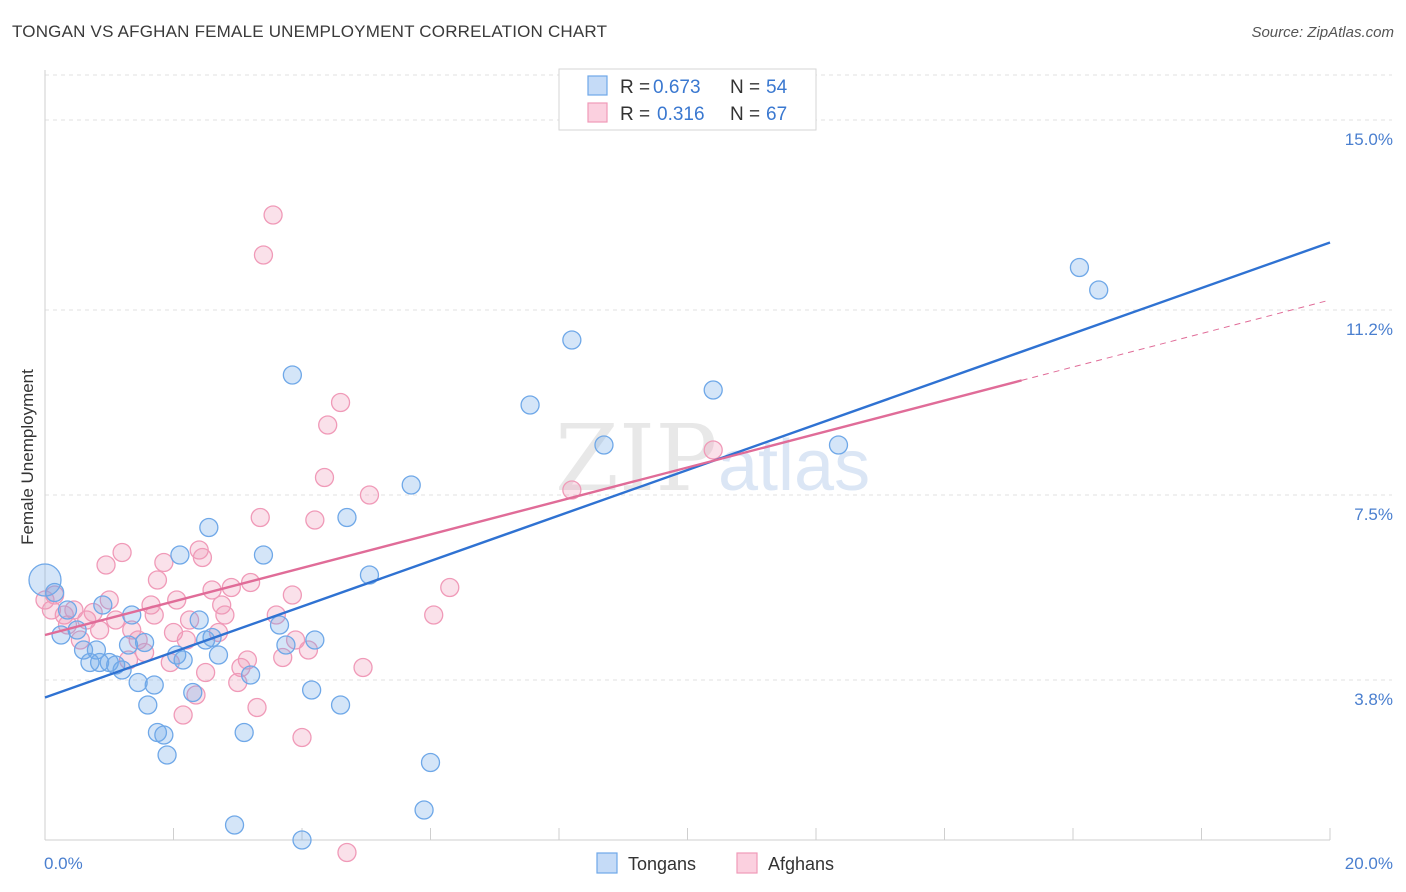 This screenshot has width=1406, height=892. What do you see at coordinates (687, 99) in the screenshot?
I see `legend: R = 0.673 N = 54 R = 0.316 N = 67` at bounding box center [687, 99].